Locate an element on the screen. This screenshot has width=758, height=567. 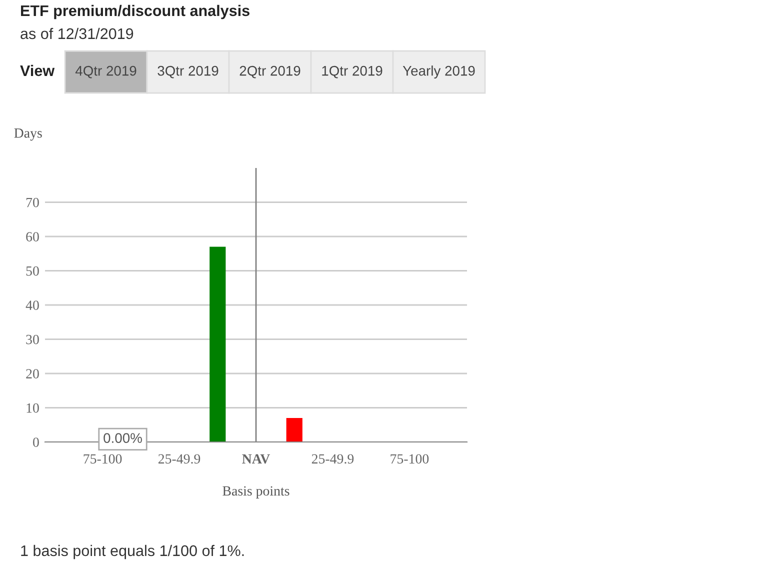
x-axis-title: Basis points is located at coordinates (256, 492).